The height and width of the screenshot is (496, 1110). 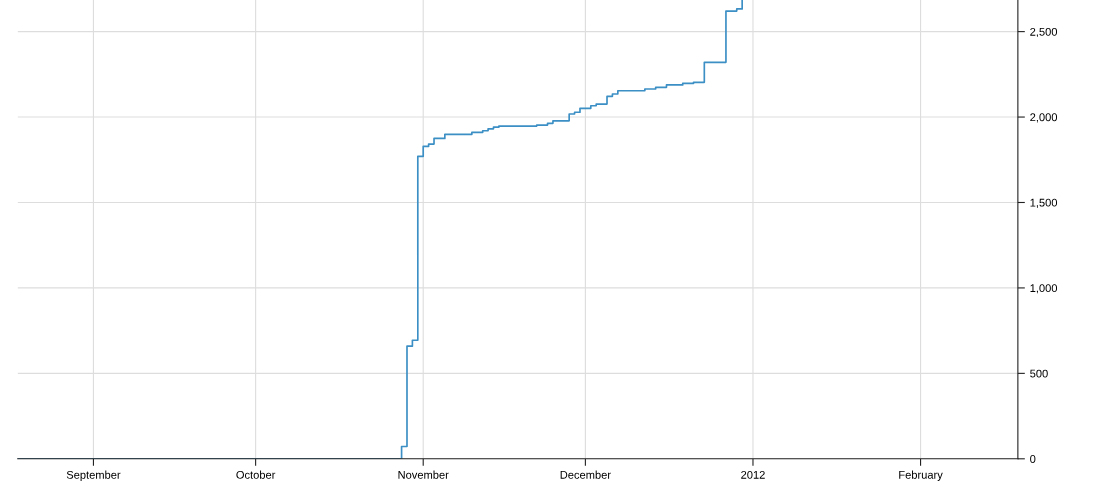 What do you see at coordinates (423, 474) in the screenshot?
I see `x-tick-label: November` at bounding box center [423, 474].